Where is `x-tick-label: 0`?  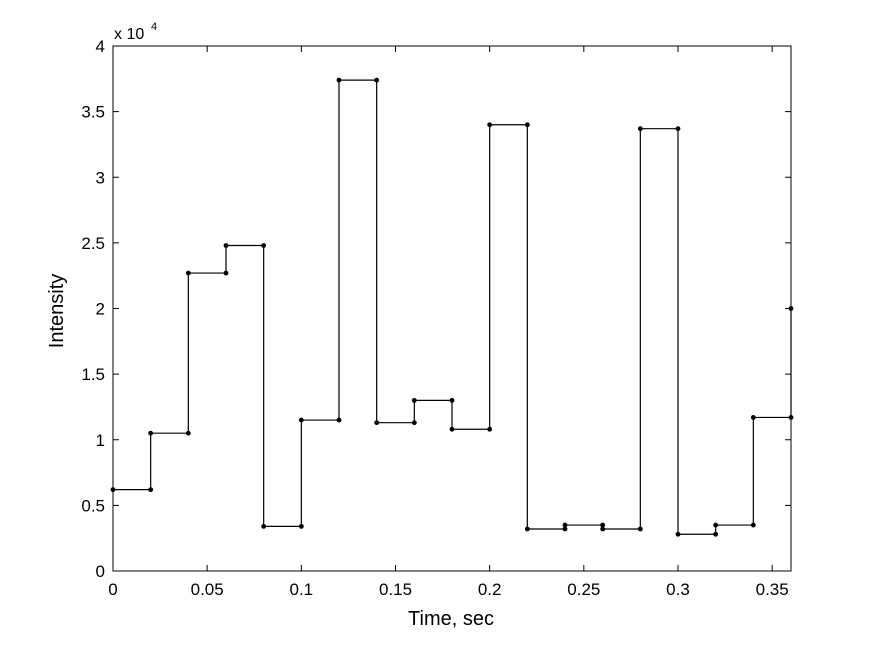 x-tick-label: 0 is located at coordinates (112, 589).